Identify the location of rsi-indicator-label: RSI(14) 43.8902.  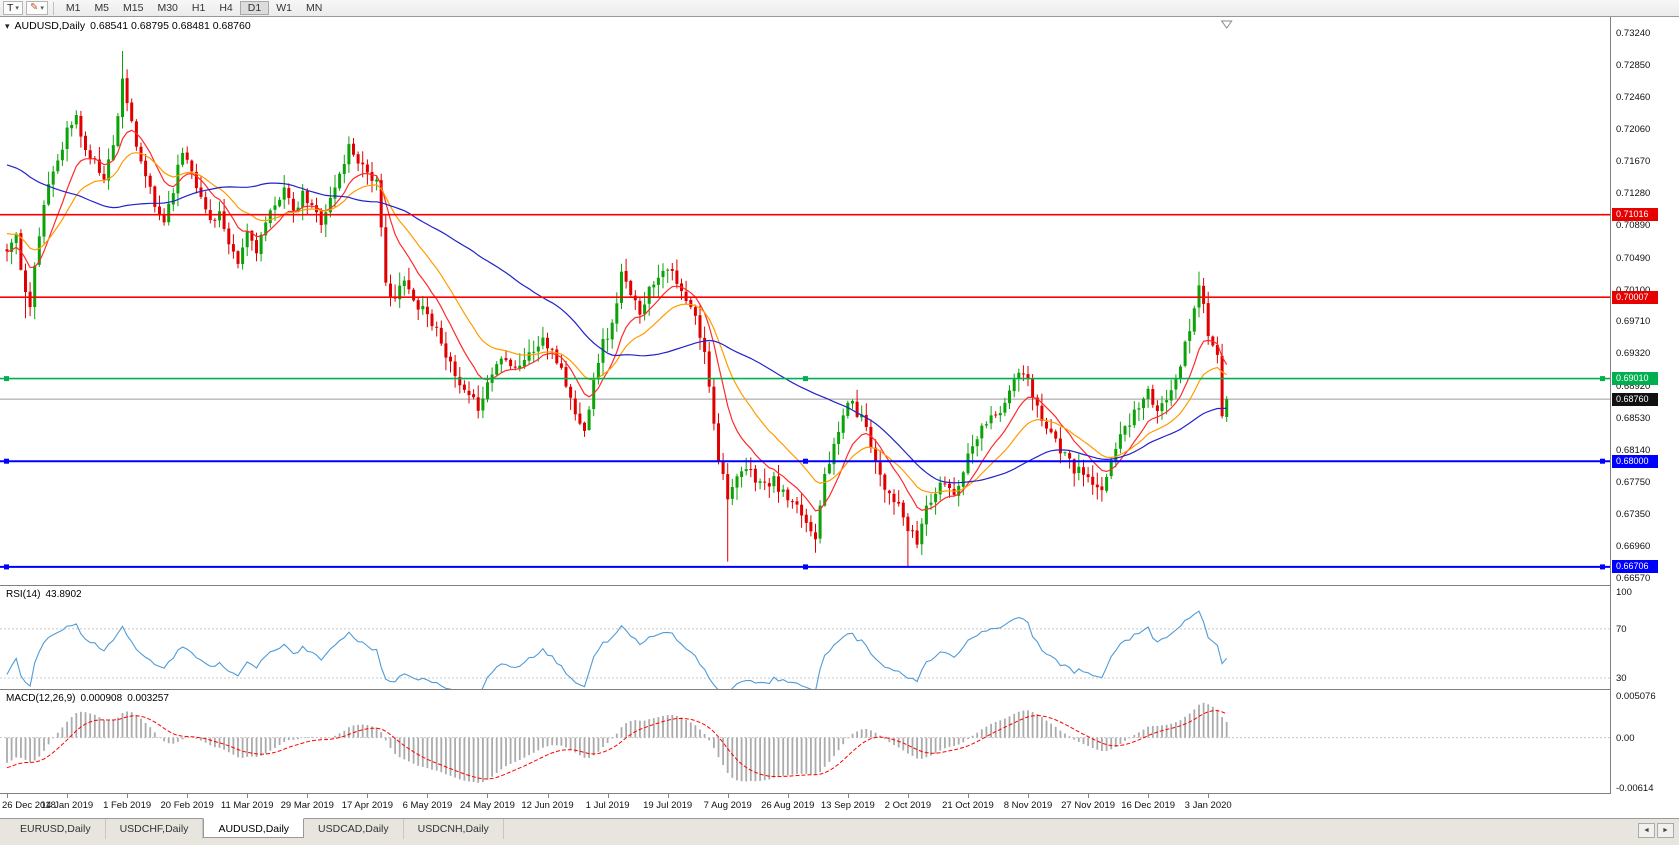
(46, 594).